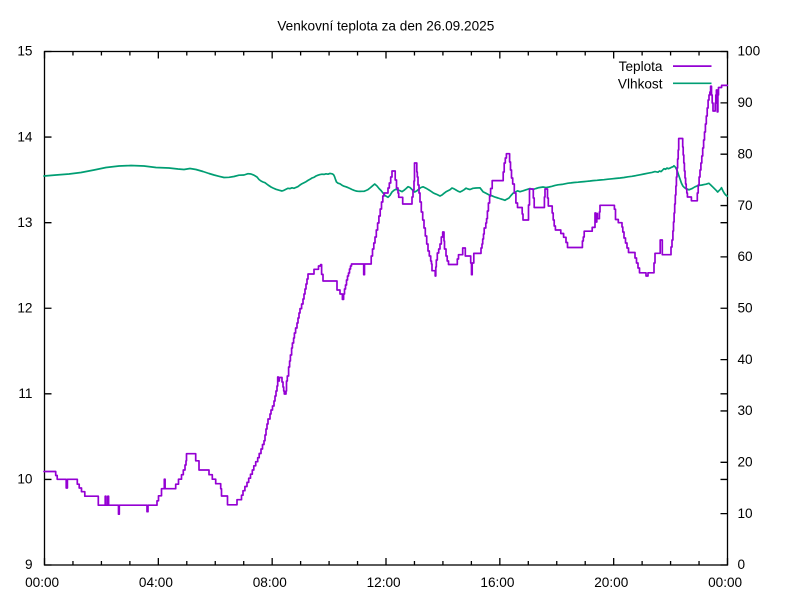  Describe the element at coordinates (749, 51) in the screenshot. I see `svg-text: 100` at that location.